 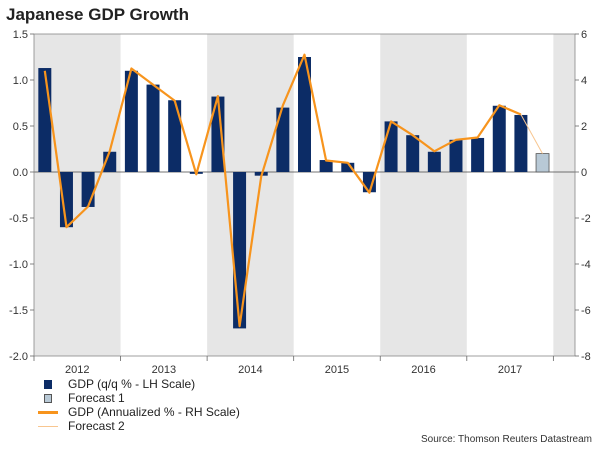 I want to click on left-tick-label: -0.5, so click(x=18, y=219).